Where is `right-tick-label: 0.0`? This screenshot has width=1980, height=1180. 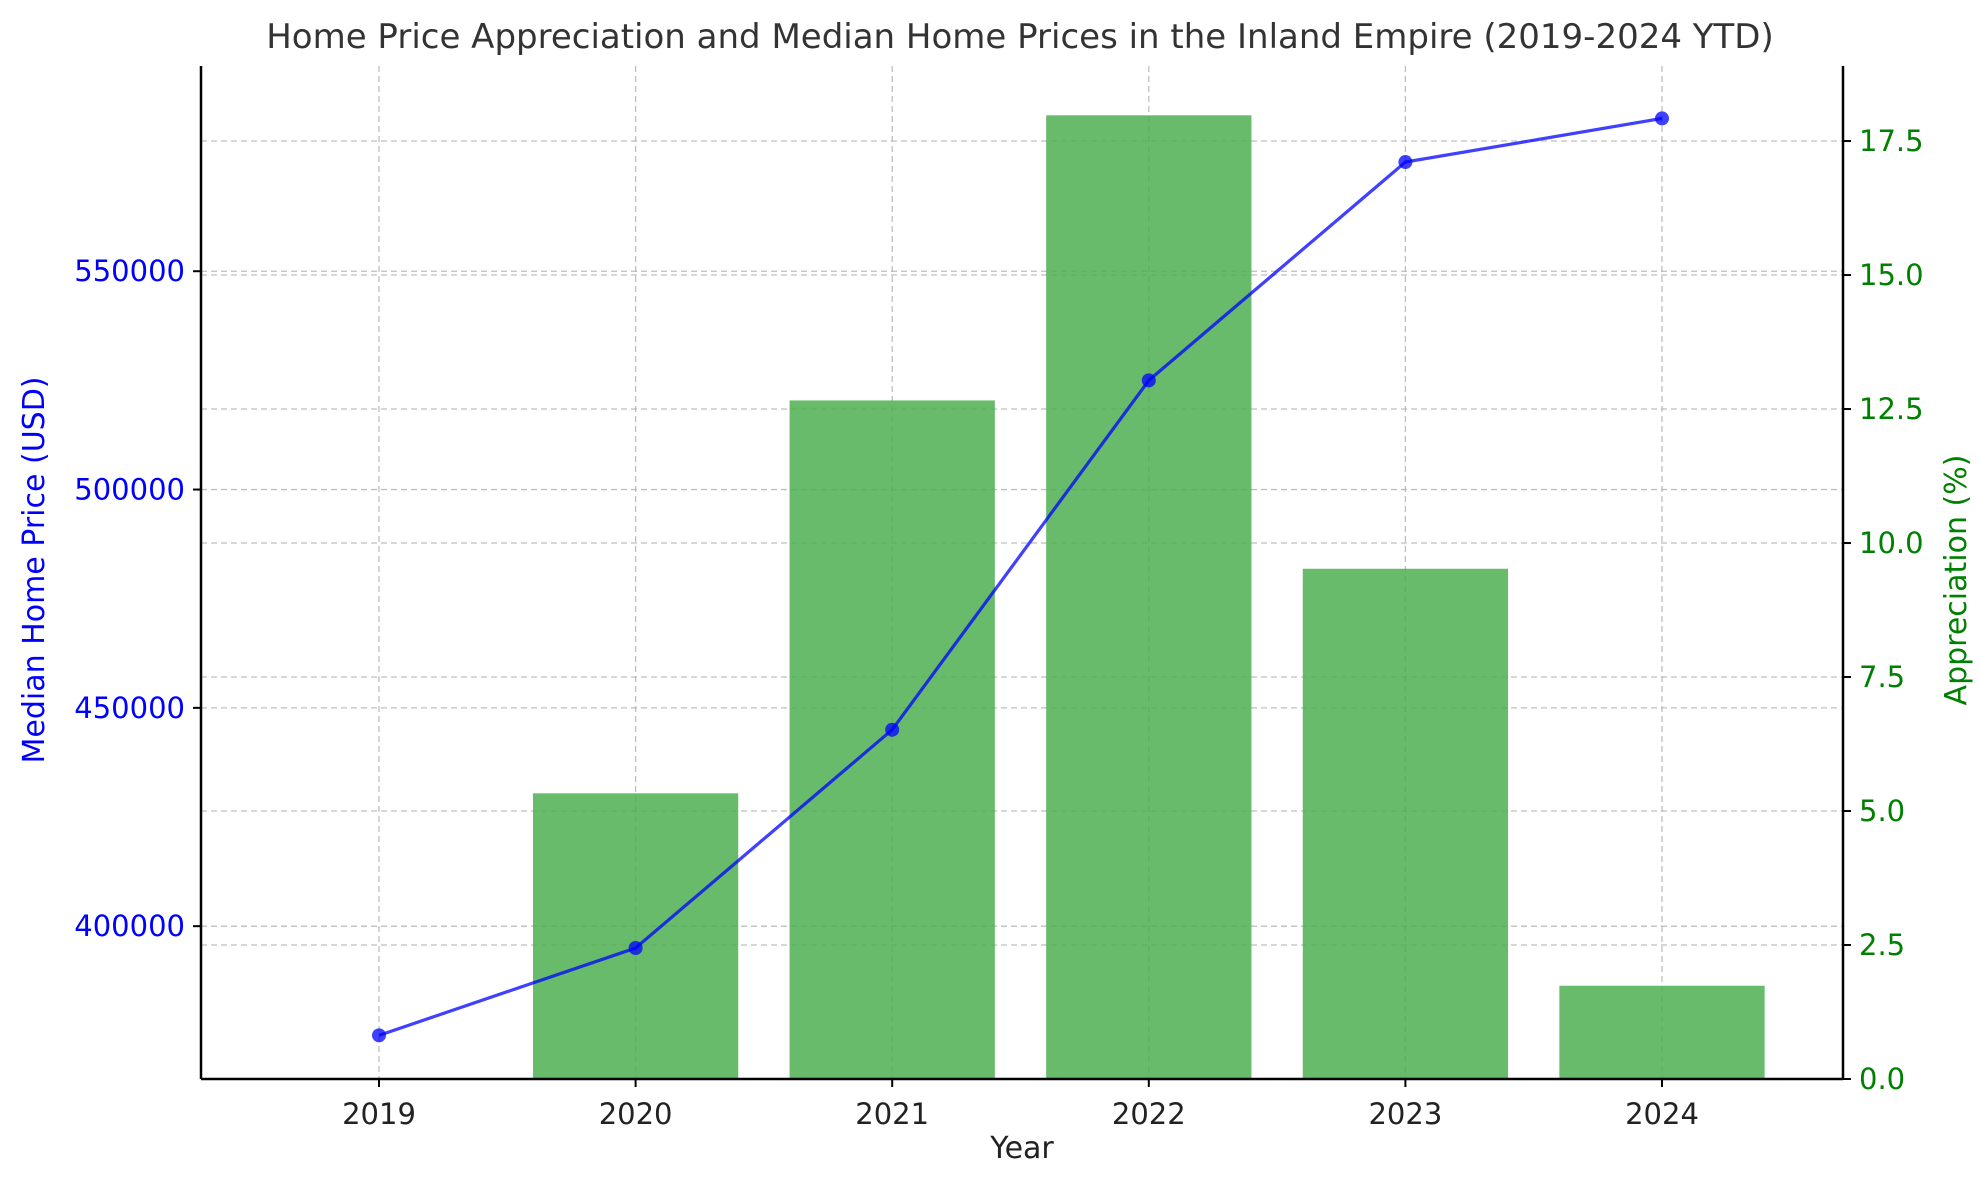
right-tick-label: 0.0 is located at coordinates (1882, 1079).